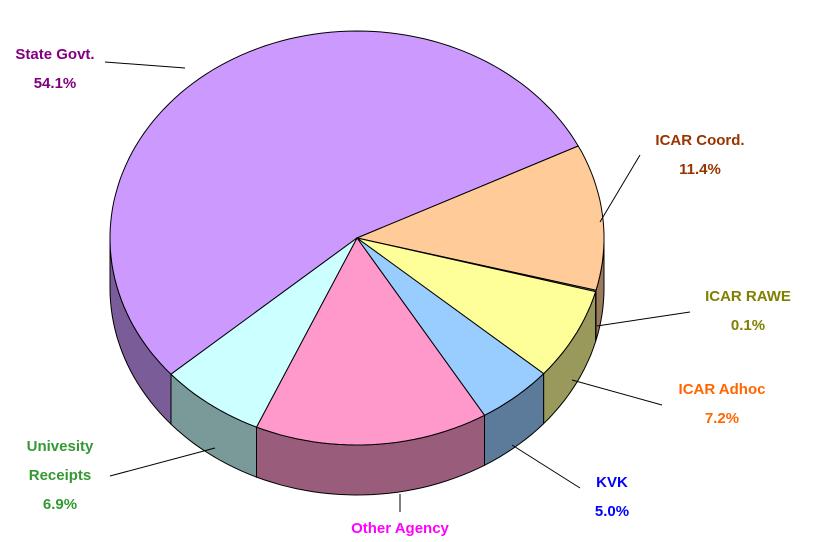 This screenshot has height=542, width=819. What do you see at coordinates (54, 69) in the screenshot?
I see `slice-label: State Govt. 54.1%` at bounding box center [54, 69].